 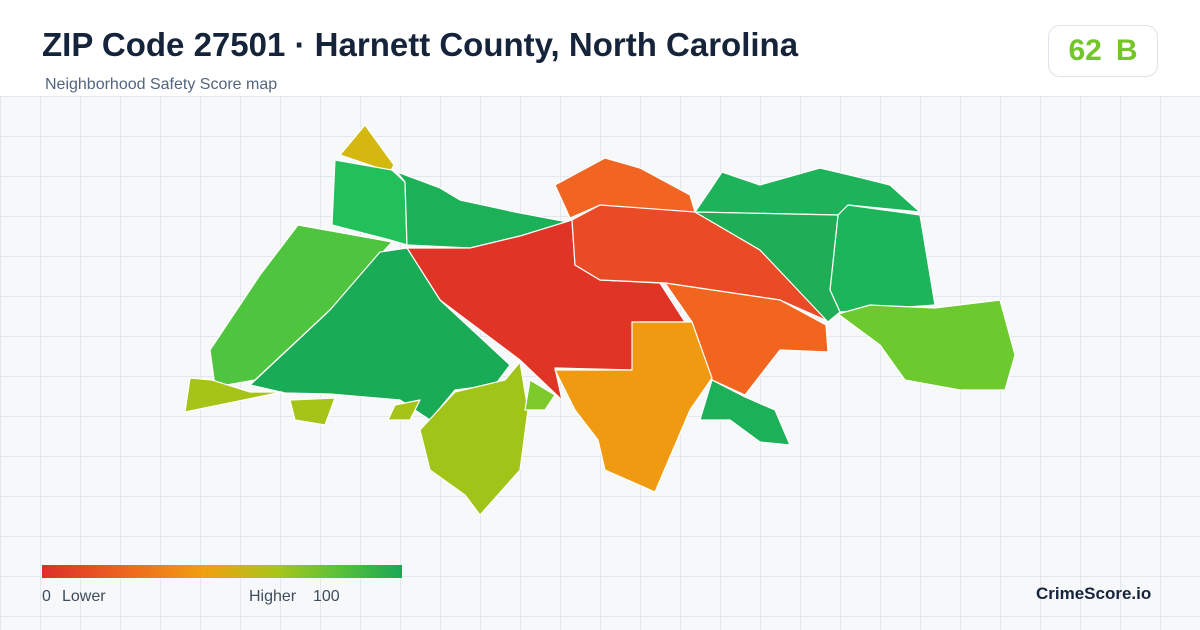 I want to click on legend-min: 0, so click(x=46, y=596).